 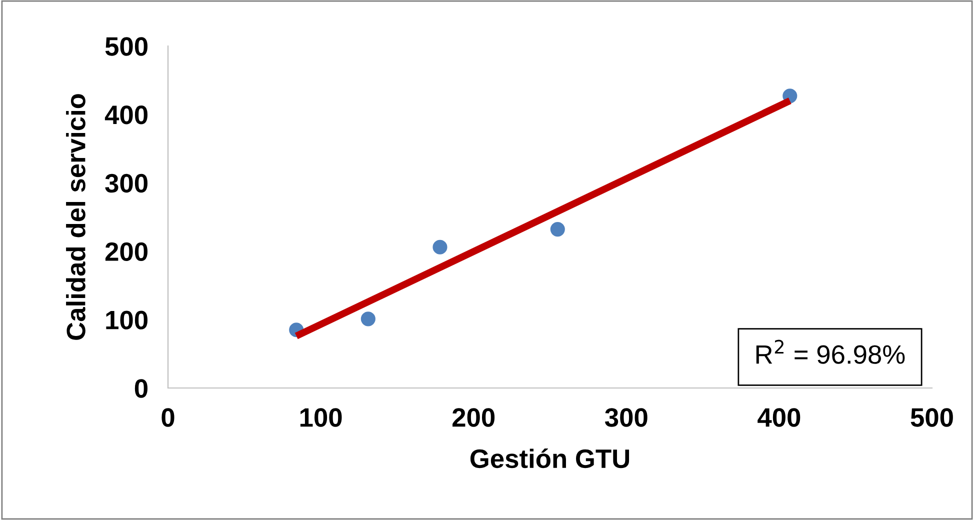 I want to click on y-tick-label: 200, so click(x=126, y=252).